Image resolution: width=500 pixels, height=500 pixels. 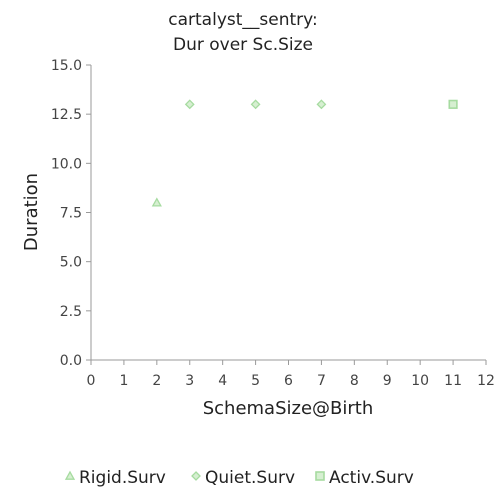 What do you see at coordinates (122, 478) in the screenshot?
I see `legend-label: Rigid.Surv` at bounding box center [122, 478].